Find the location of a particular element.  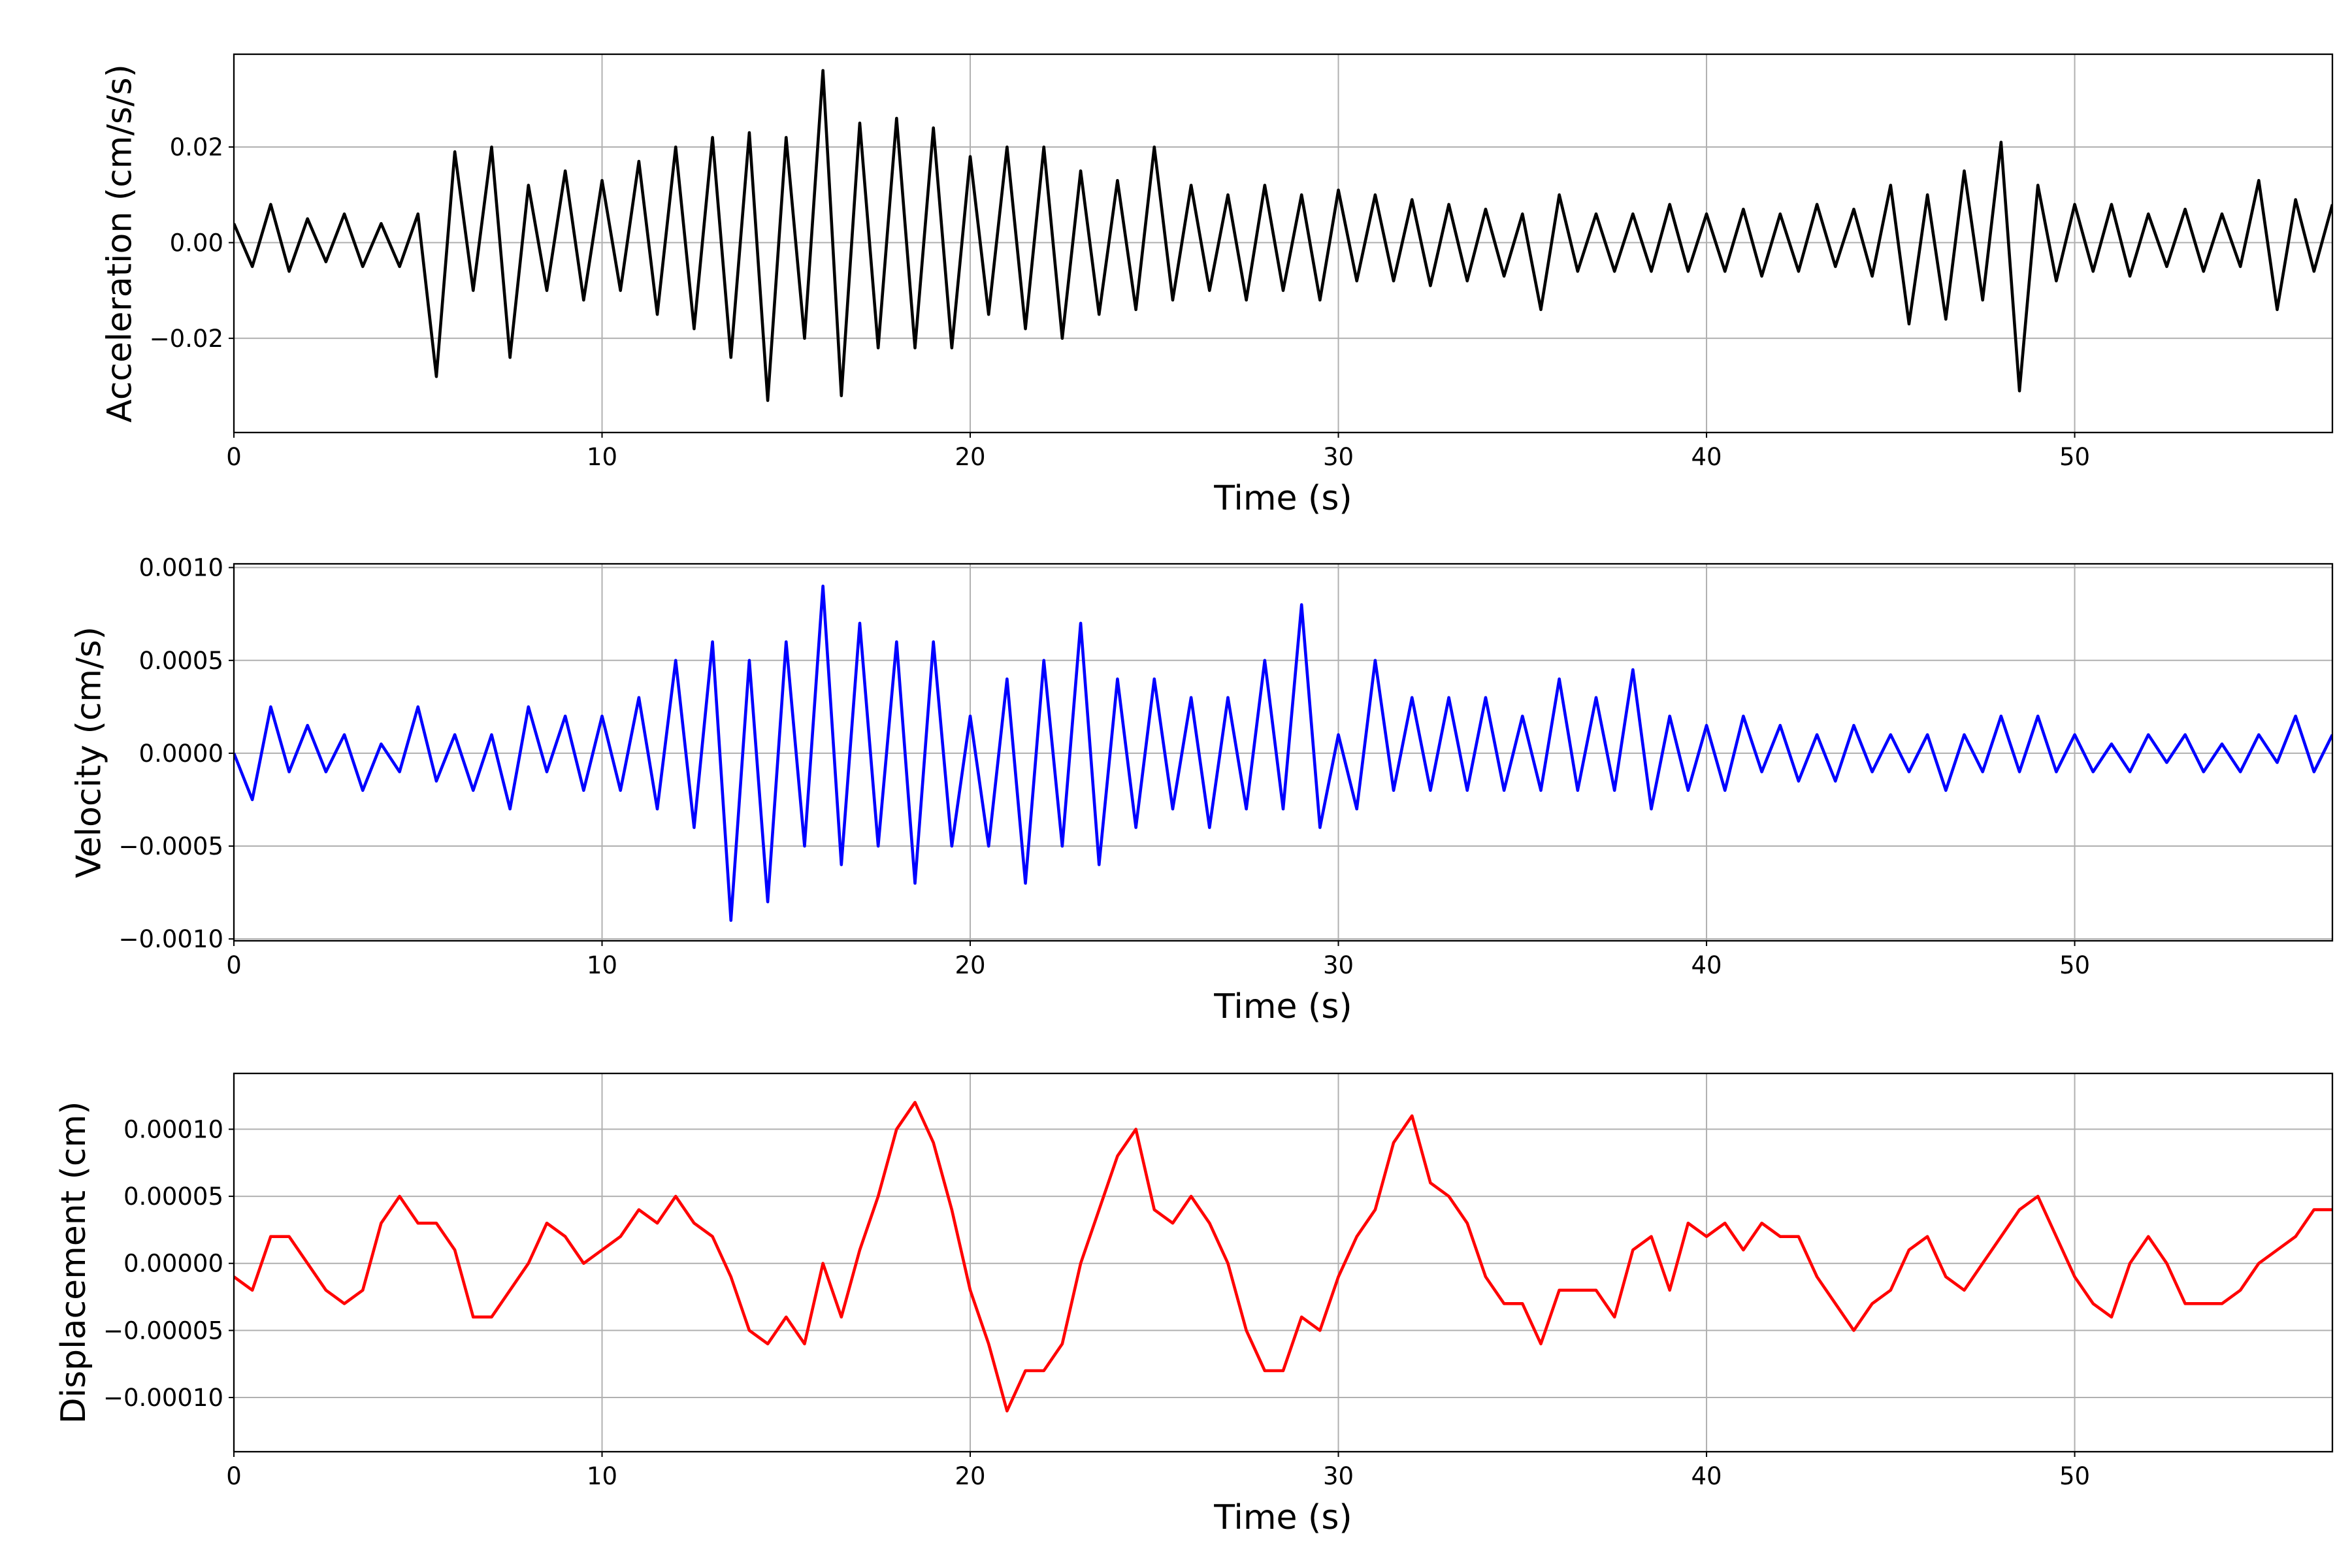

y-tick-label: 0.02 is located at coordinates (196, 147).